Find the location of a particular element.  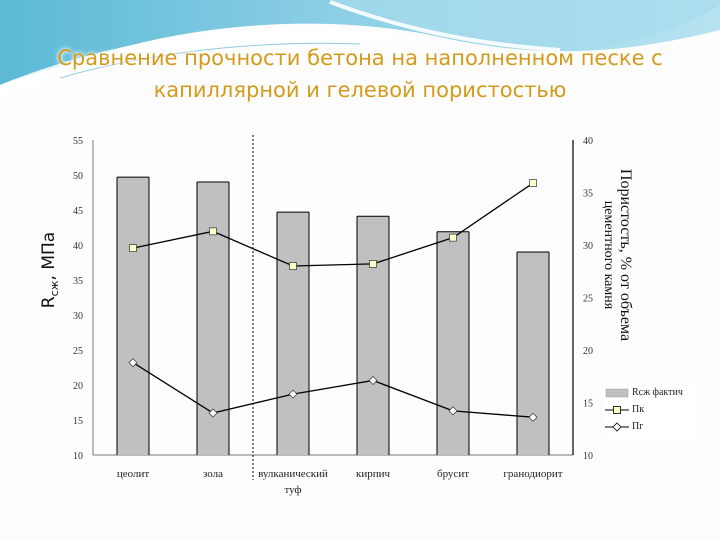

category-label: кирпич is located at coordinates (373, 474).